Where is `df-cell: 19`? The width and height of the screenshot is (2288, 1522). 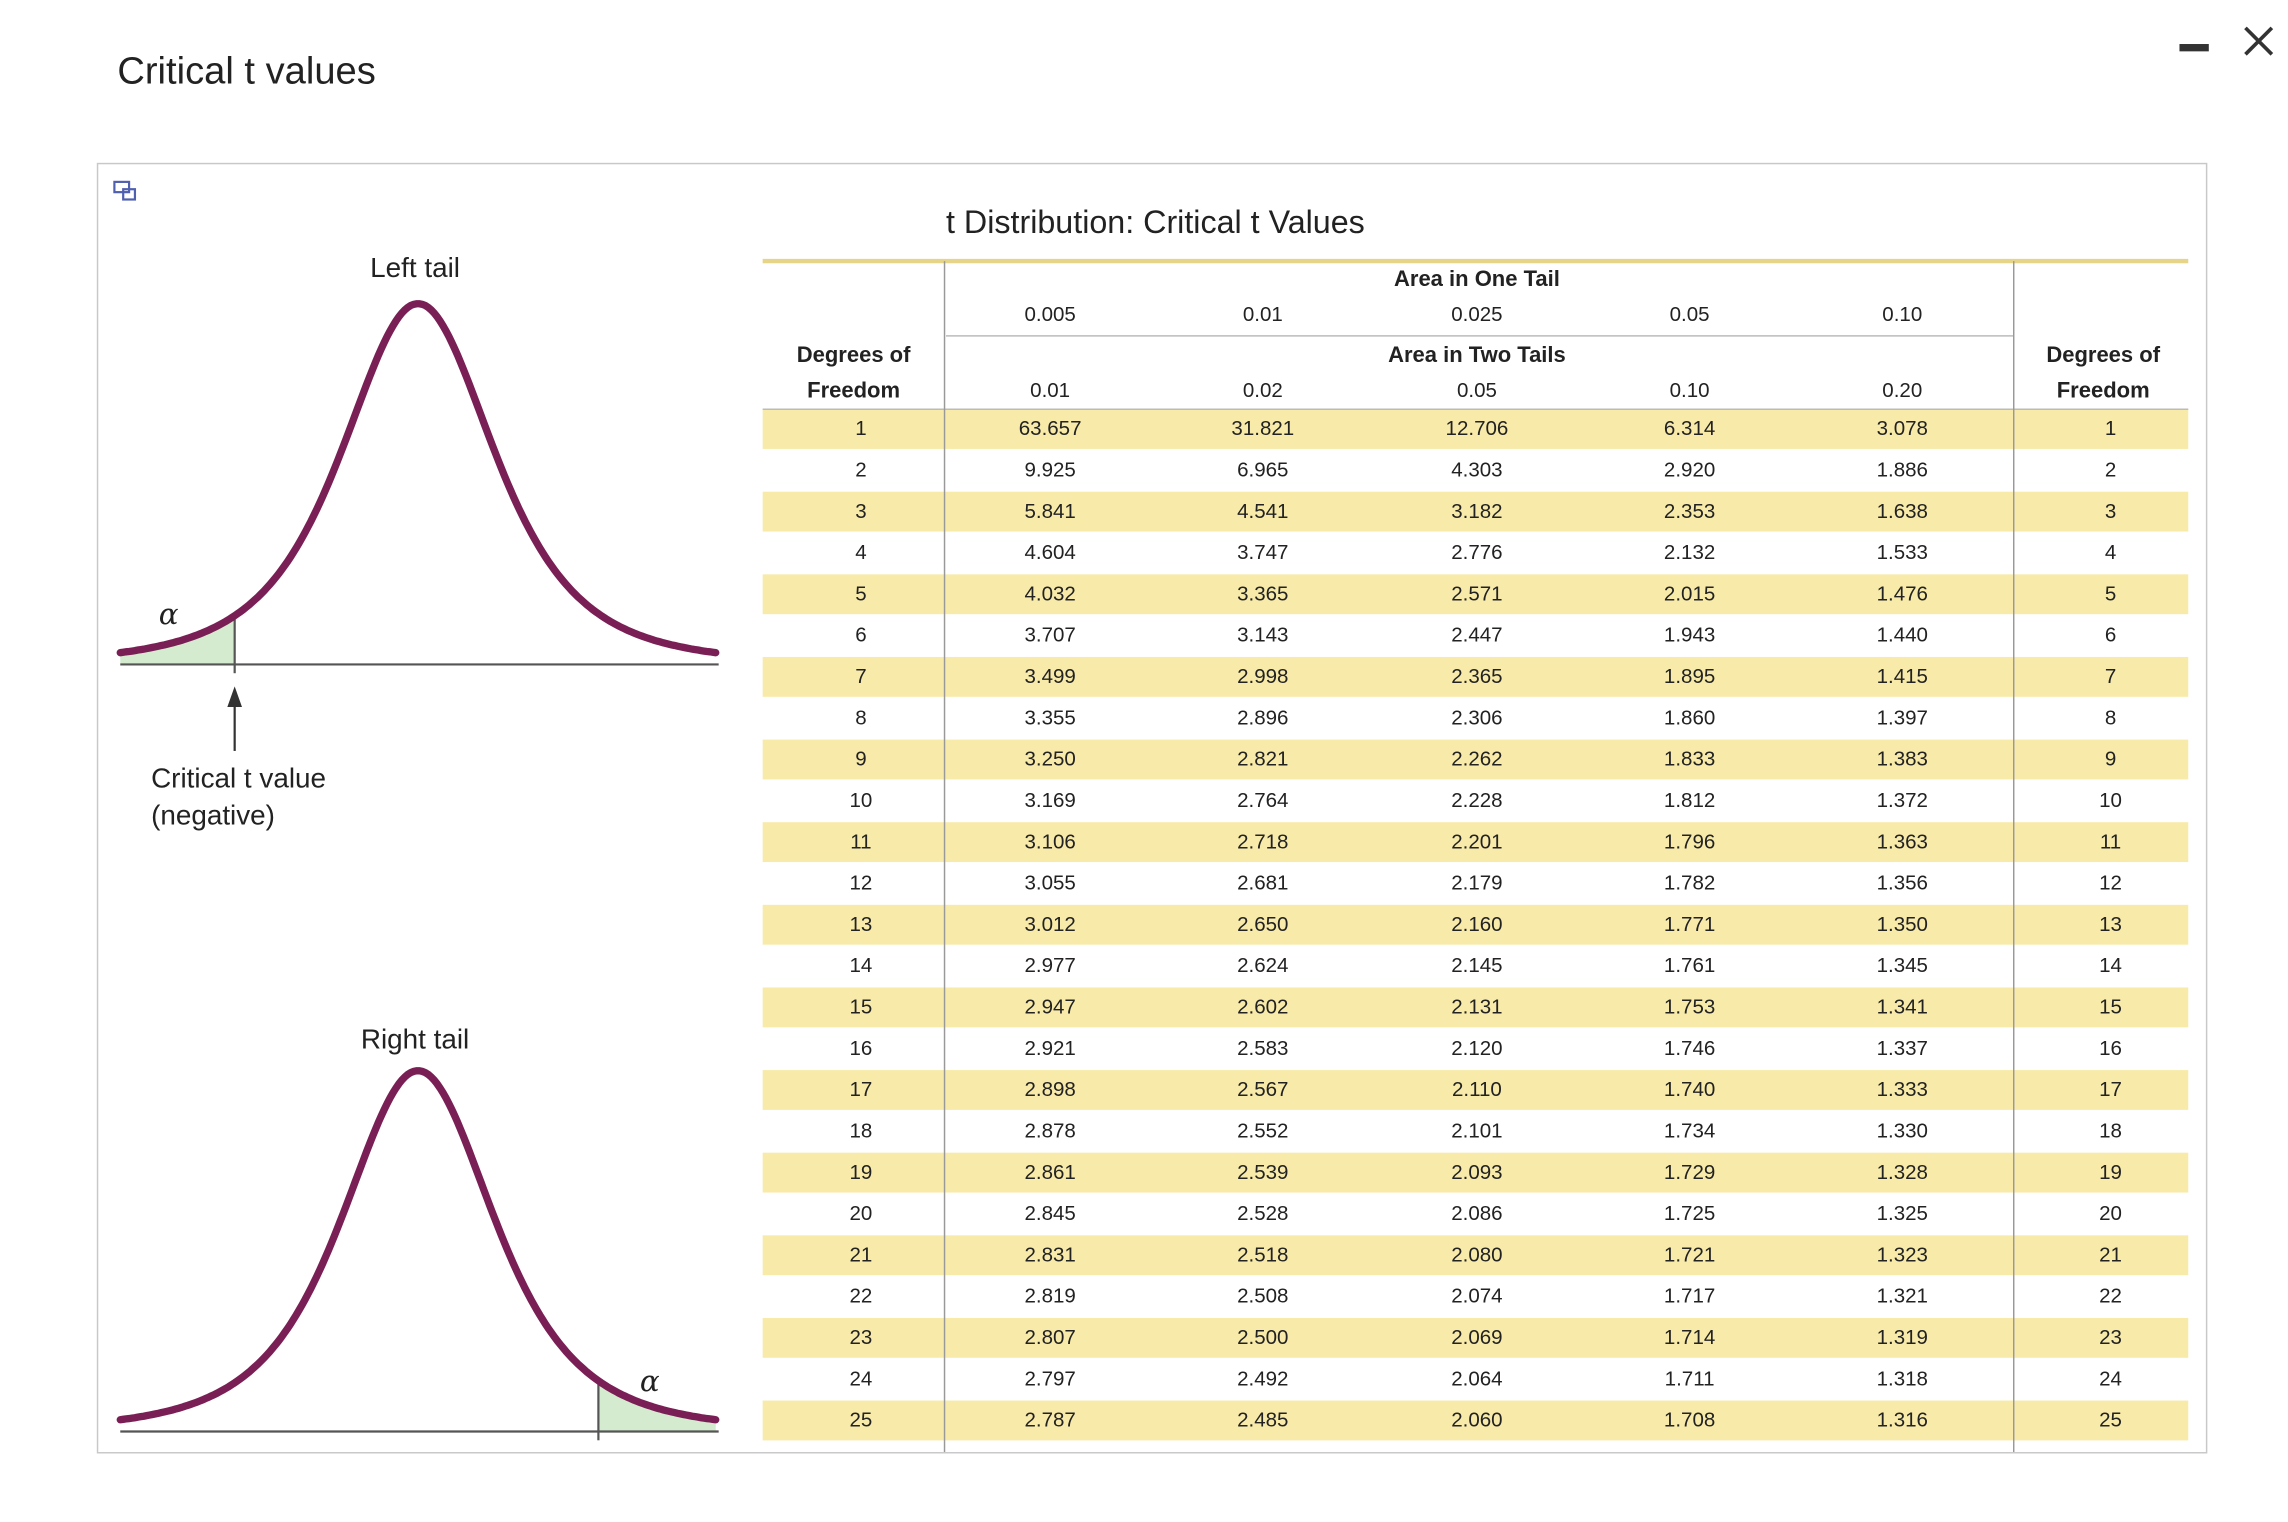
df-cell: 19 is located at coordinates (2110, 1172).